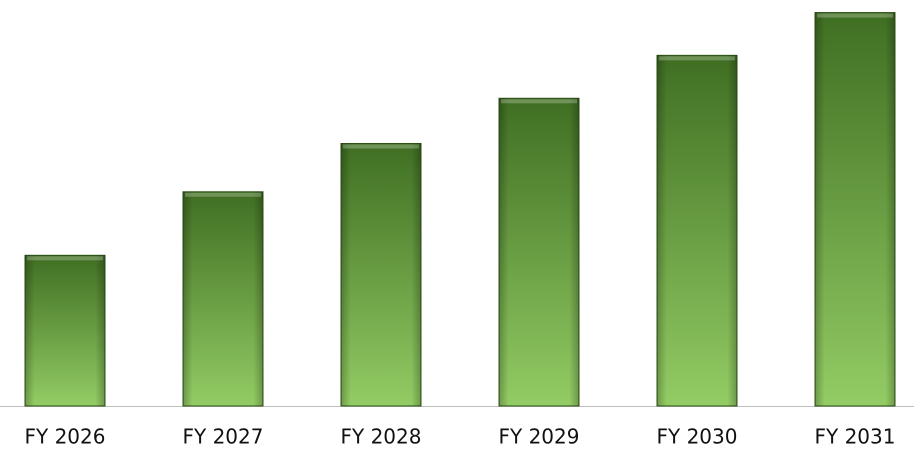 The width and height of the screenshot is (914, 449). What do you see at coordinates (223, 437) in the screenshot?
I see `x-tick-label: FY 2027` at bounding box center [223, 437].